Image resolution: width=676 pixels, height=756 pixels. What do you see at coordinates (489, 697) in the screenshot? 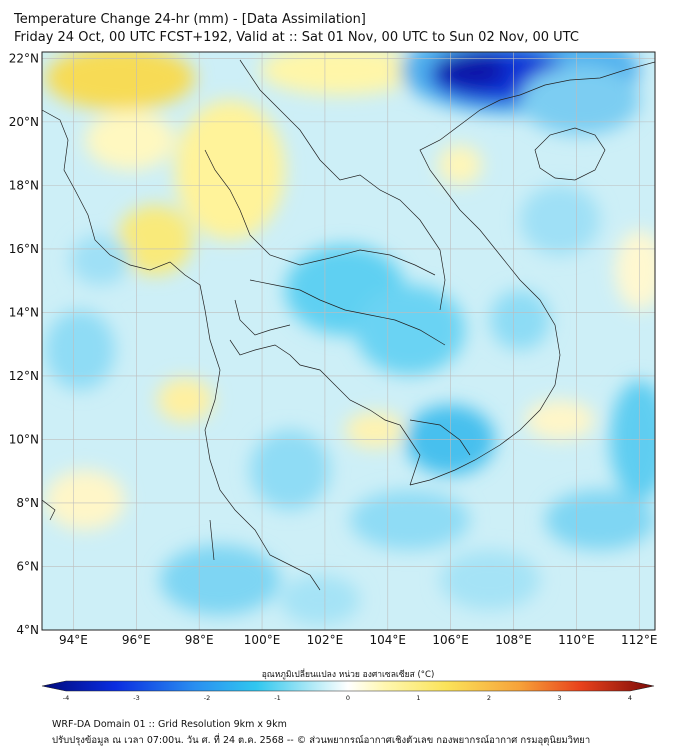
I see `colorbar-tick-label: 2` at bounding box center [489, 697].